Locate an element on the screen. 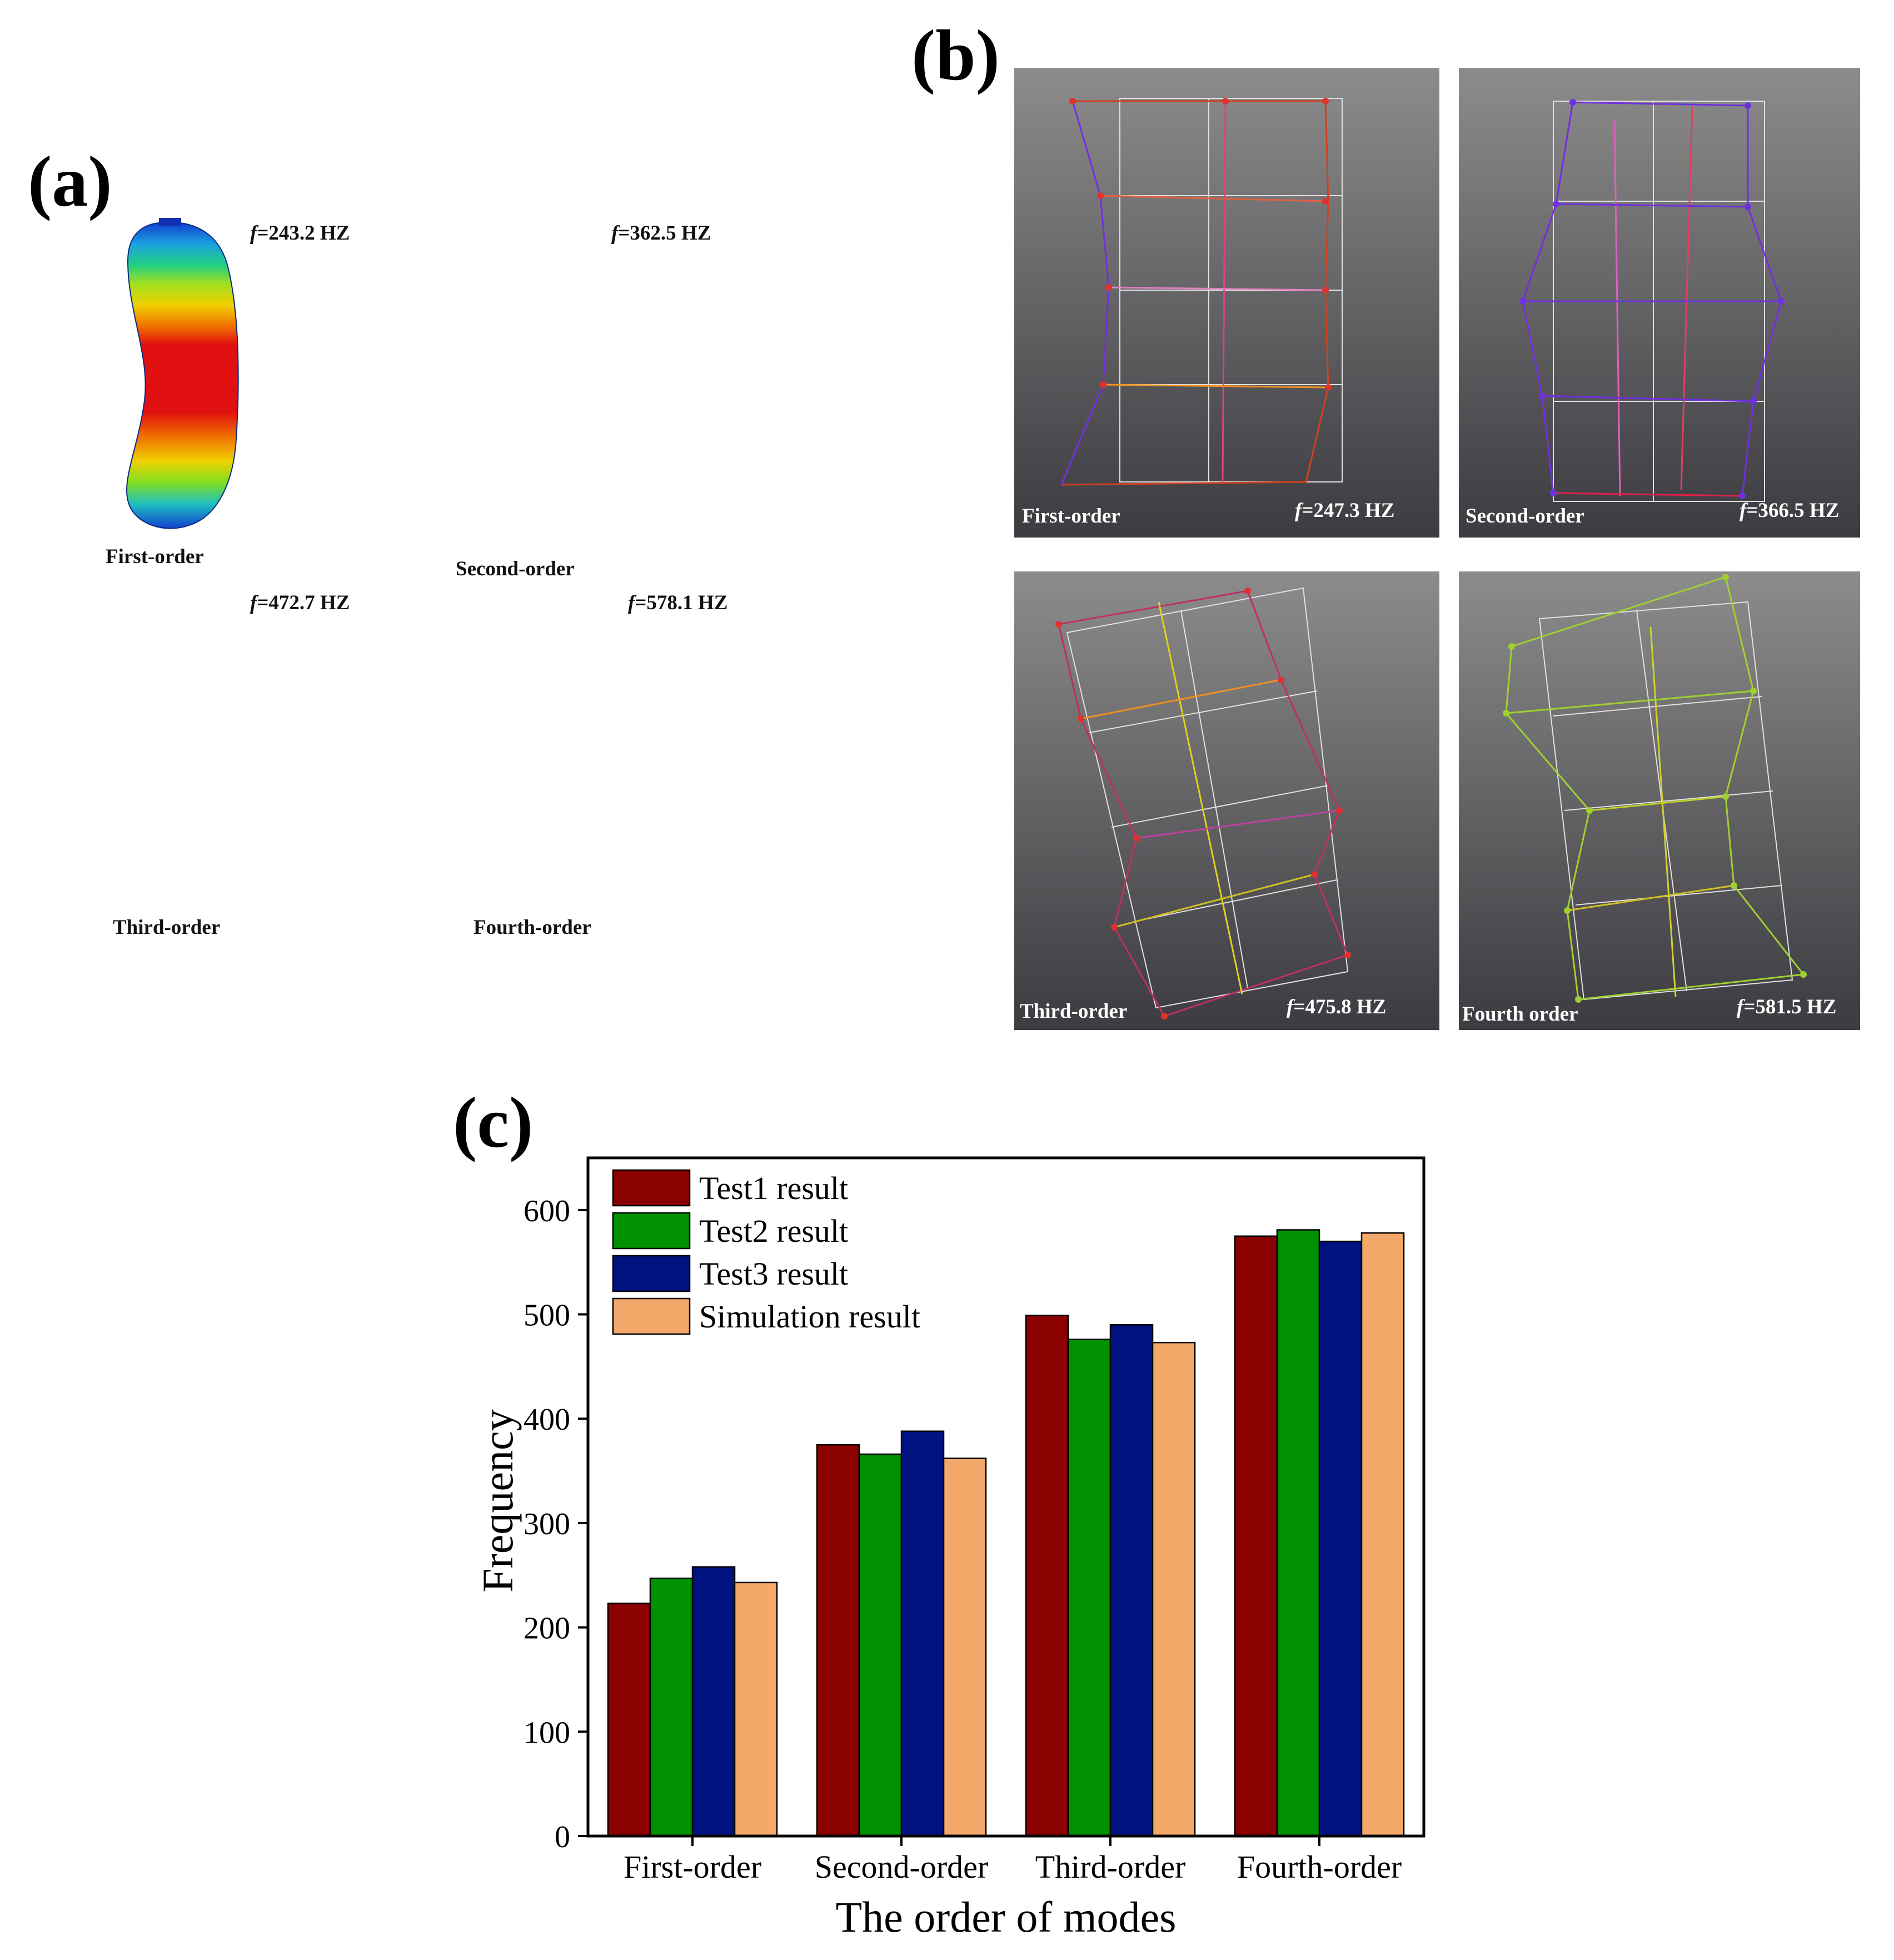  fe-label-third-order: Third-order is located at coordinates (167, 927).